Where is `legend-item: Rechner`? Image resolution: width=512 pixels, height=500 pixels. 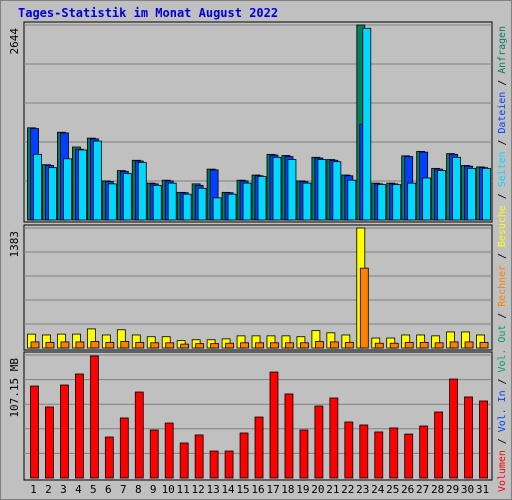 legend-item: Rechner is located at coordinates (502, 286).